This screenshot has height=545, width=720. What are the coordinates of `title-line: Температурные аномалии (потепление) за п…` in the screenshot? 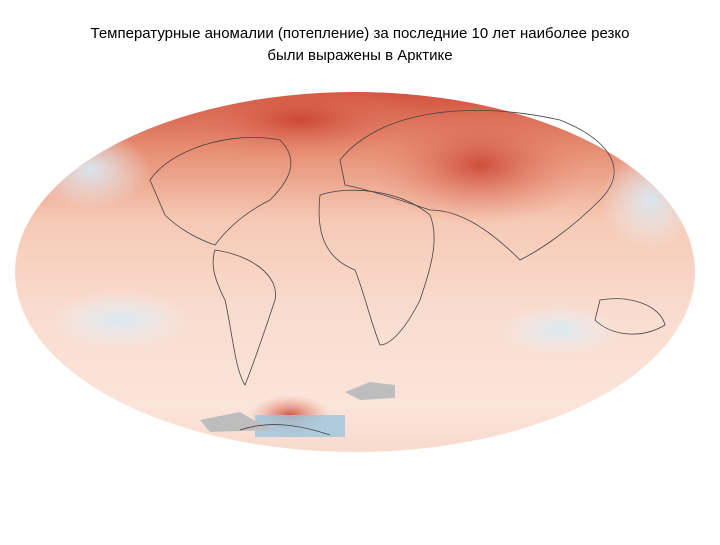 It's located at (360, 33).